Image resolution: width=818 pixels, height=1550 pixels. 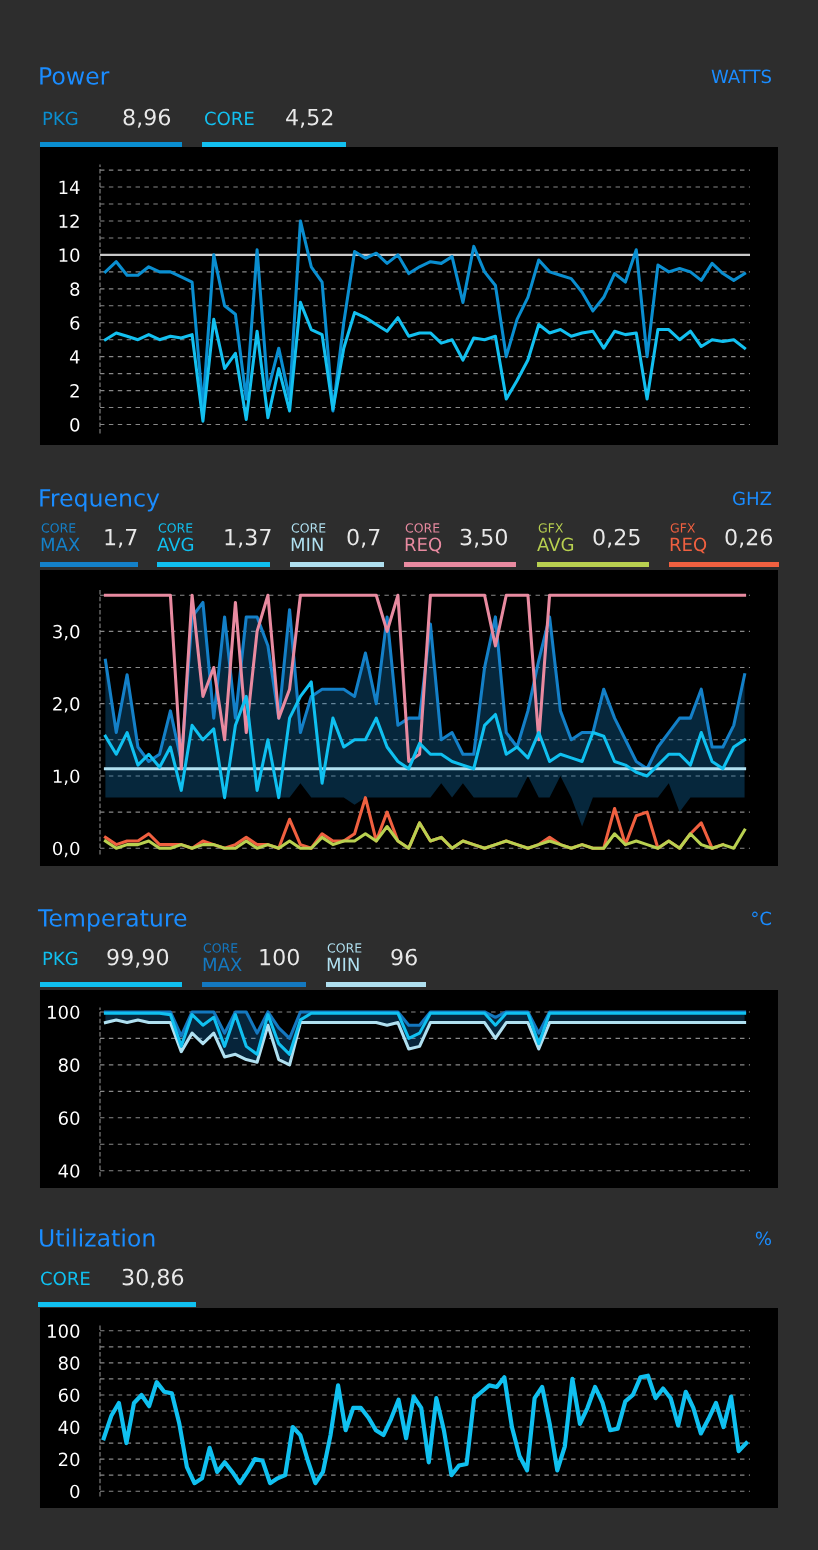 I want to click on text: 0,7, so click(x=363, y=538).